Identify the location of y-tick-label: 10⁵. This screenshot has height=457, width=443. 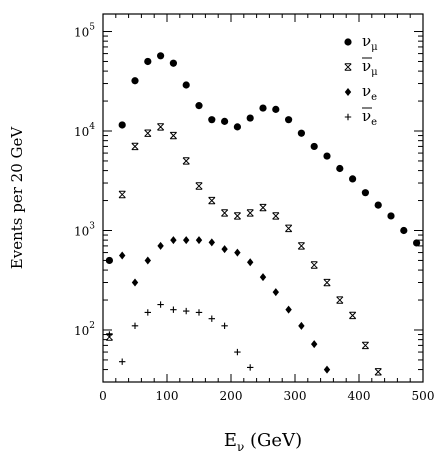
(84, 31).